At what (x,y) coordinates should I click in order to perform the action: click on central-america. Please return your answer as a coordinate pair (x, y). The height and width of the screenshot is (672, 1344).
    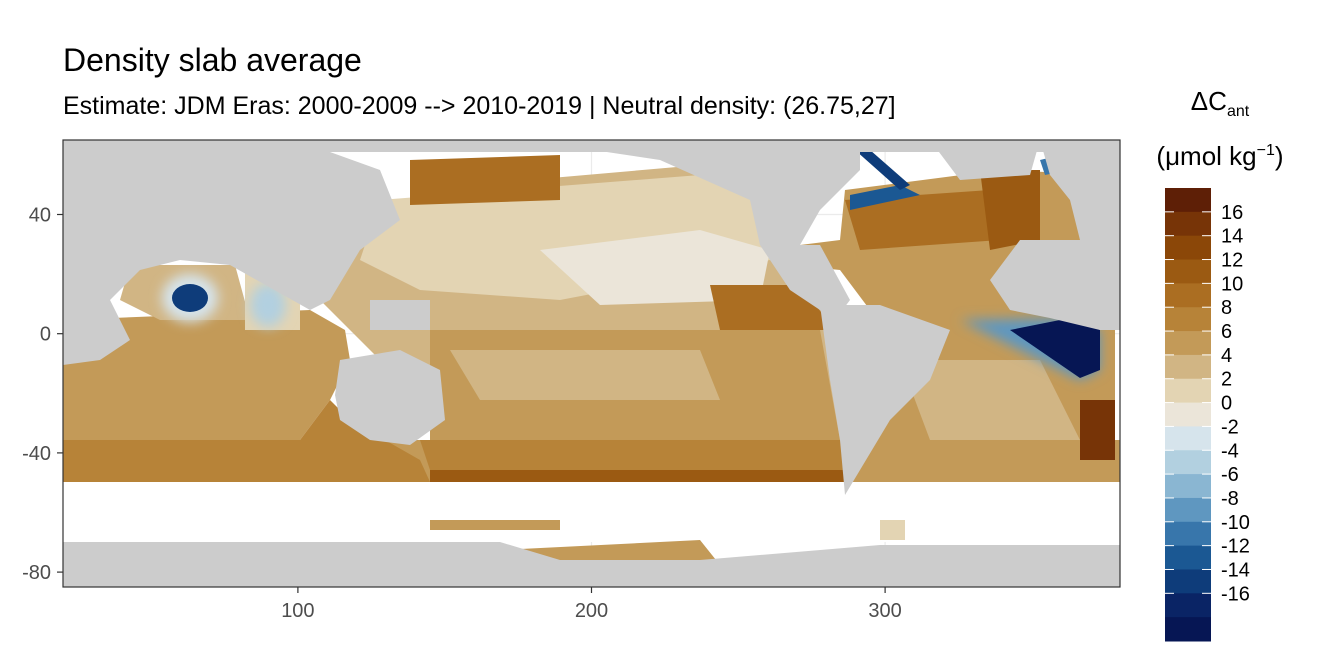
    Looking at the image, I should click on (805, 282).